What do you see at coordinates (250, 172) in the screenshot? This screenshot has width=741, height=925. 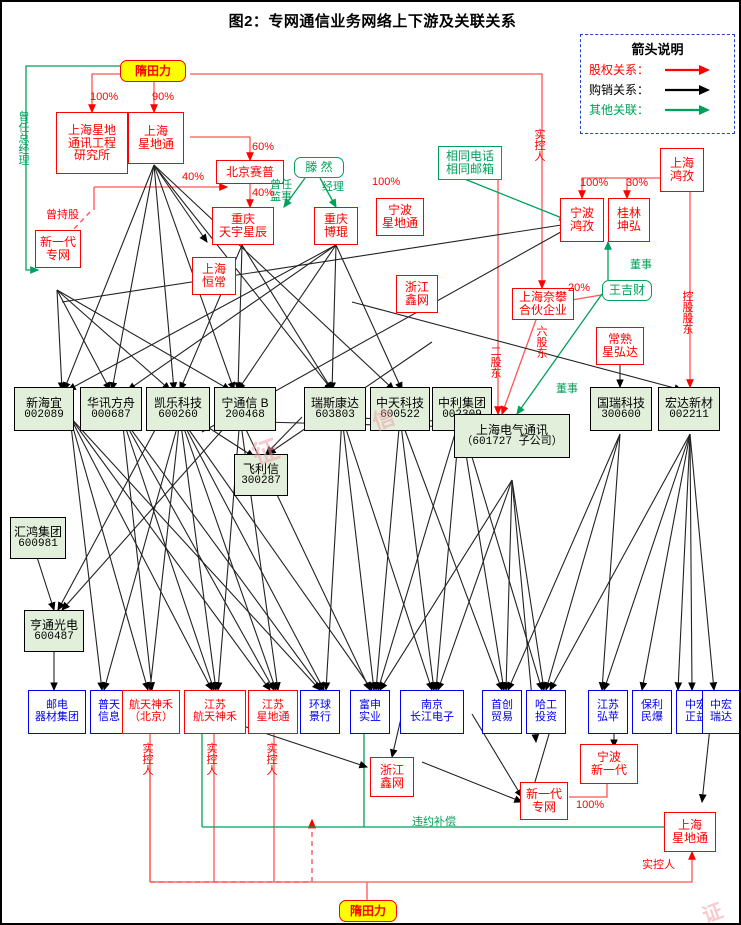 I see `node-beijing-saipu: 北京赛普` at bounding box center [250, 172].